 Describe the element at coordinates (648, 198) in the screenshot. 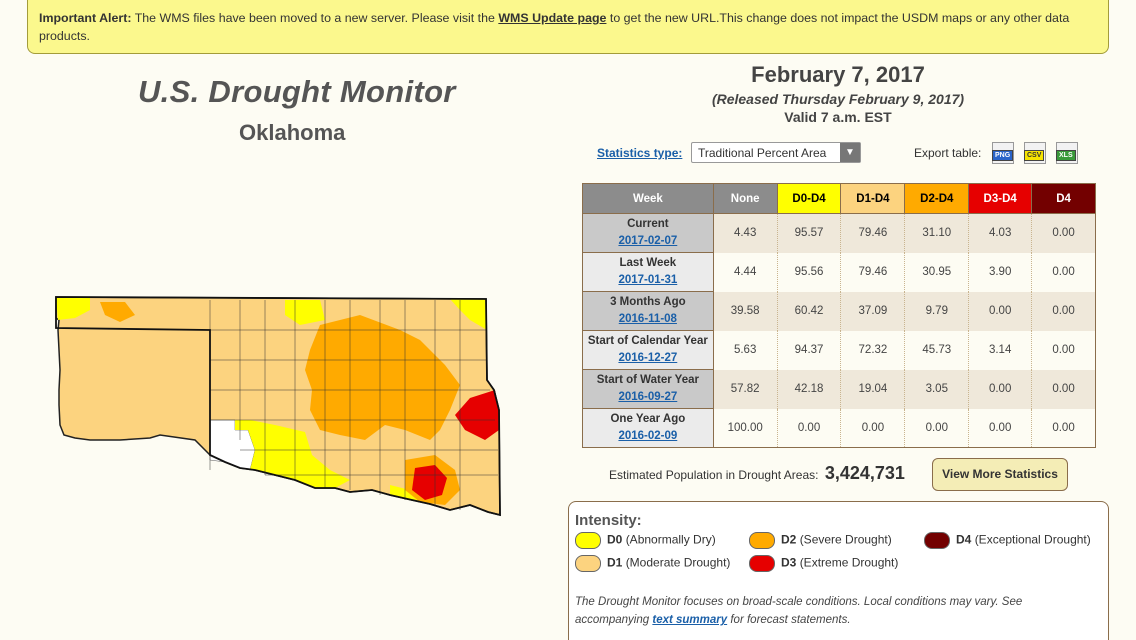

I see `col-header-week: Week` at that location.